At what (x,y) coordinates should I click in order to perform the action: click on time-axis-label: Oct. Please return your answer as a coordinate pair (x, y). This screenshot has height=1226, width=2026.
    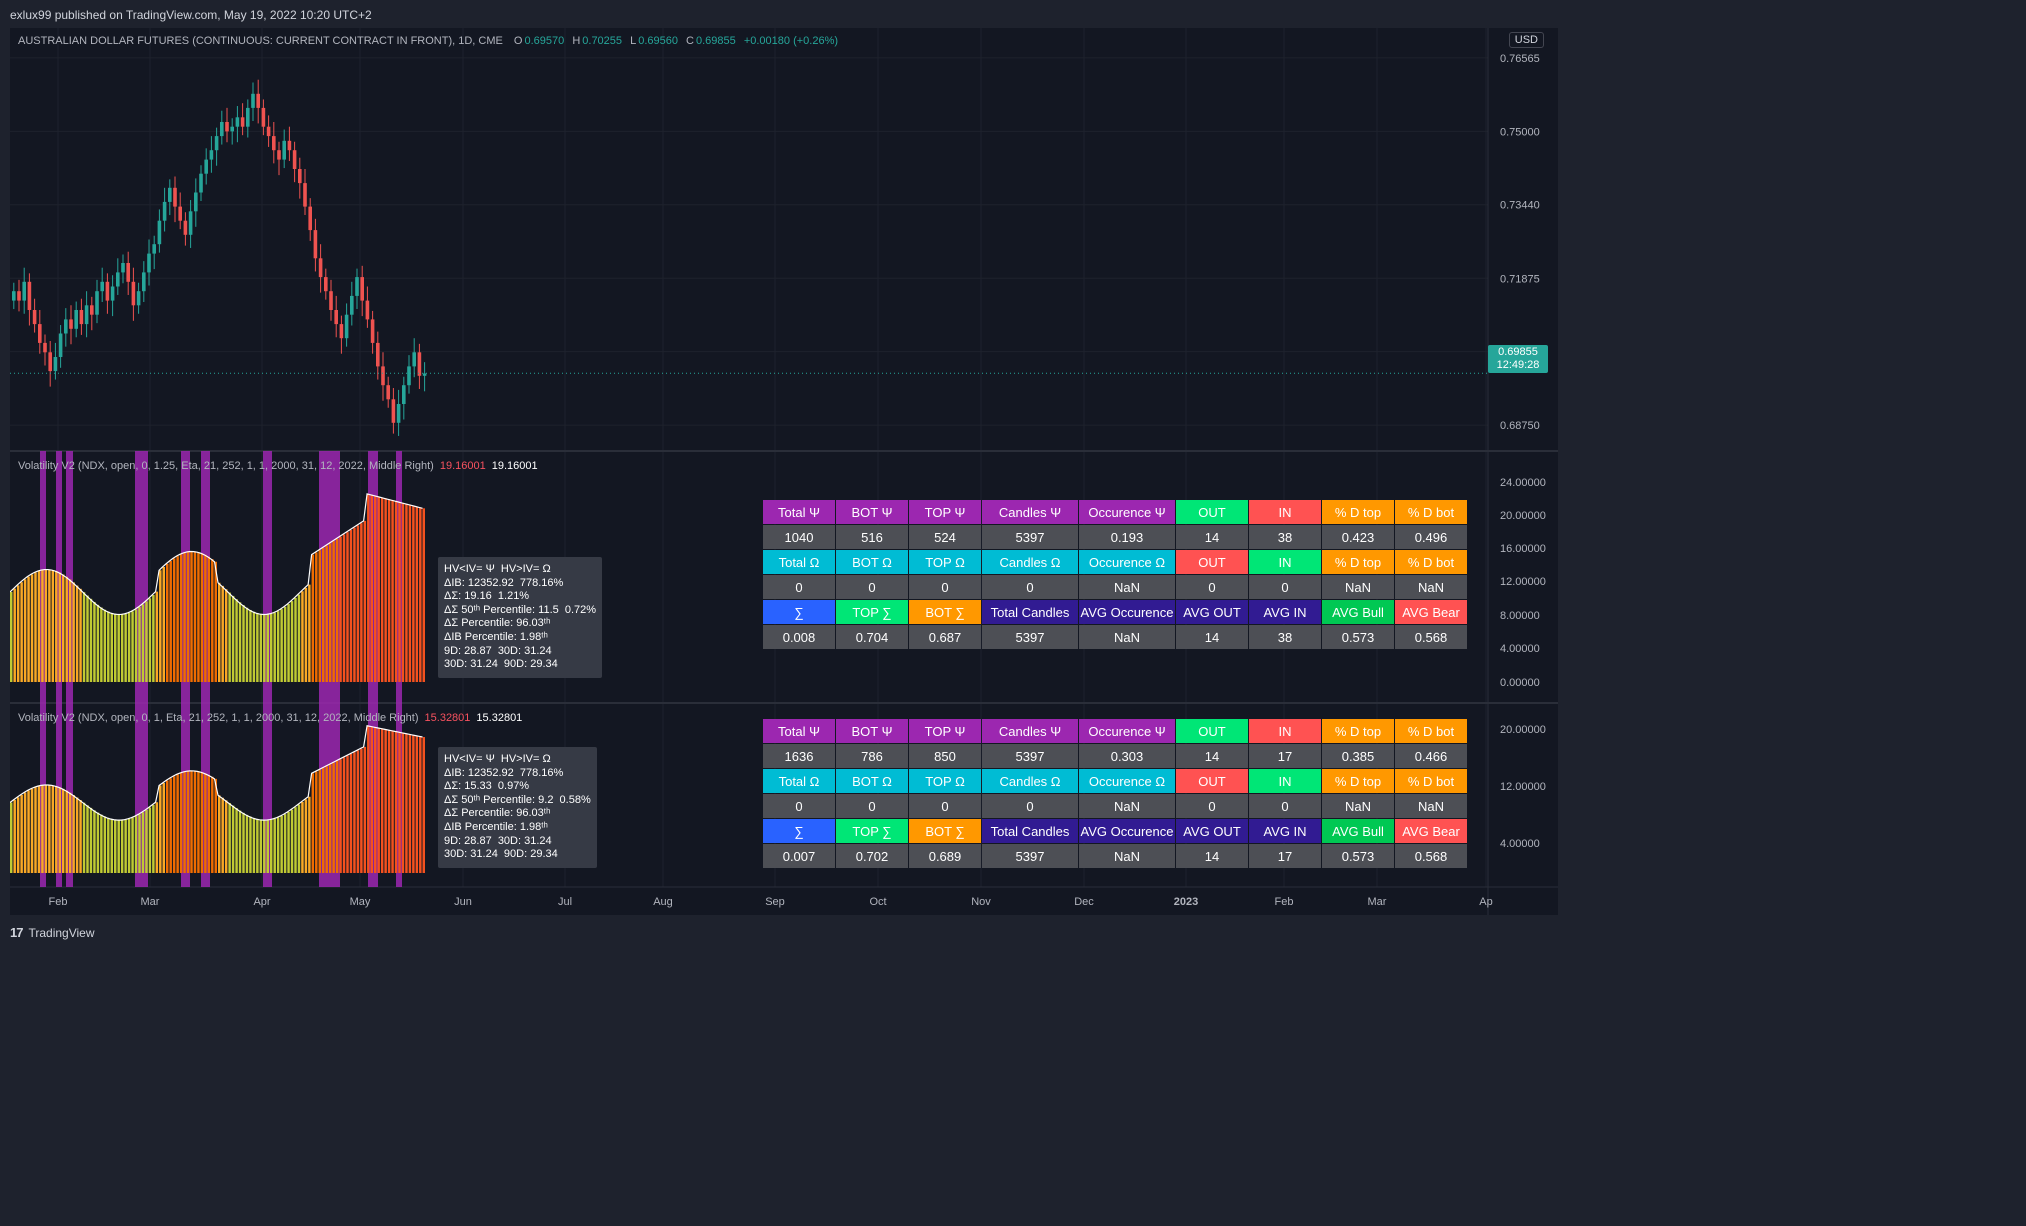
    Looking at the image, I should click on (877, 902).